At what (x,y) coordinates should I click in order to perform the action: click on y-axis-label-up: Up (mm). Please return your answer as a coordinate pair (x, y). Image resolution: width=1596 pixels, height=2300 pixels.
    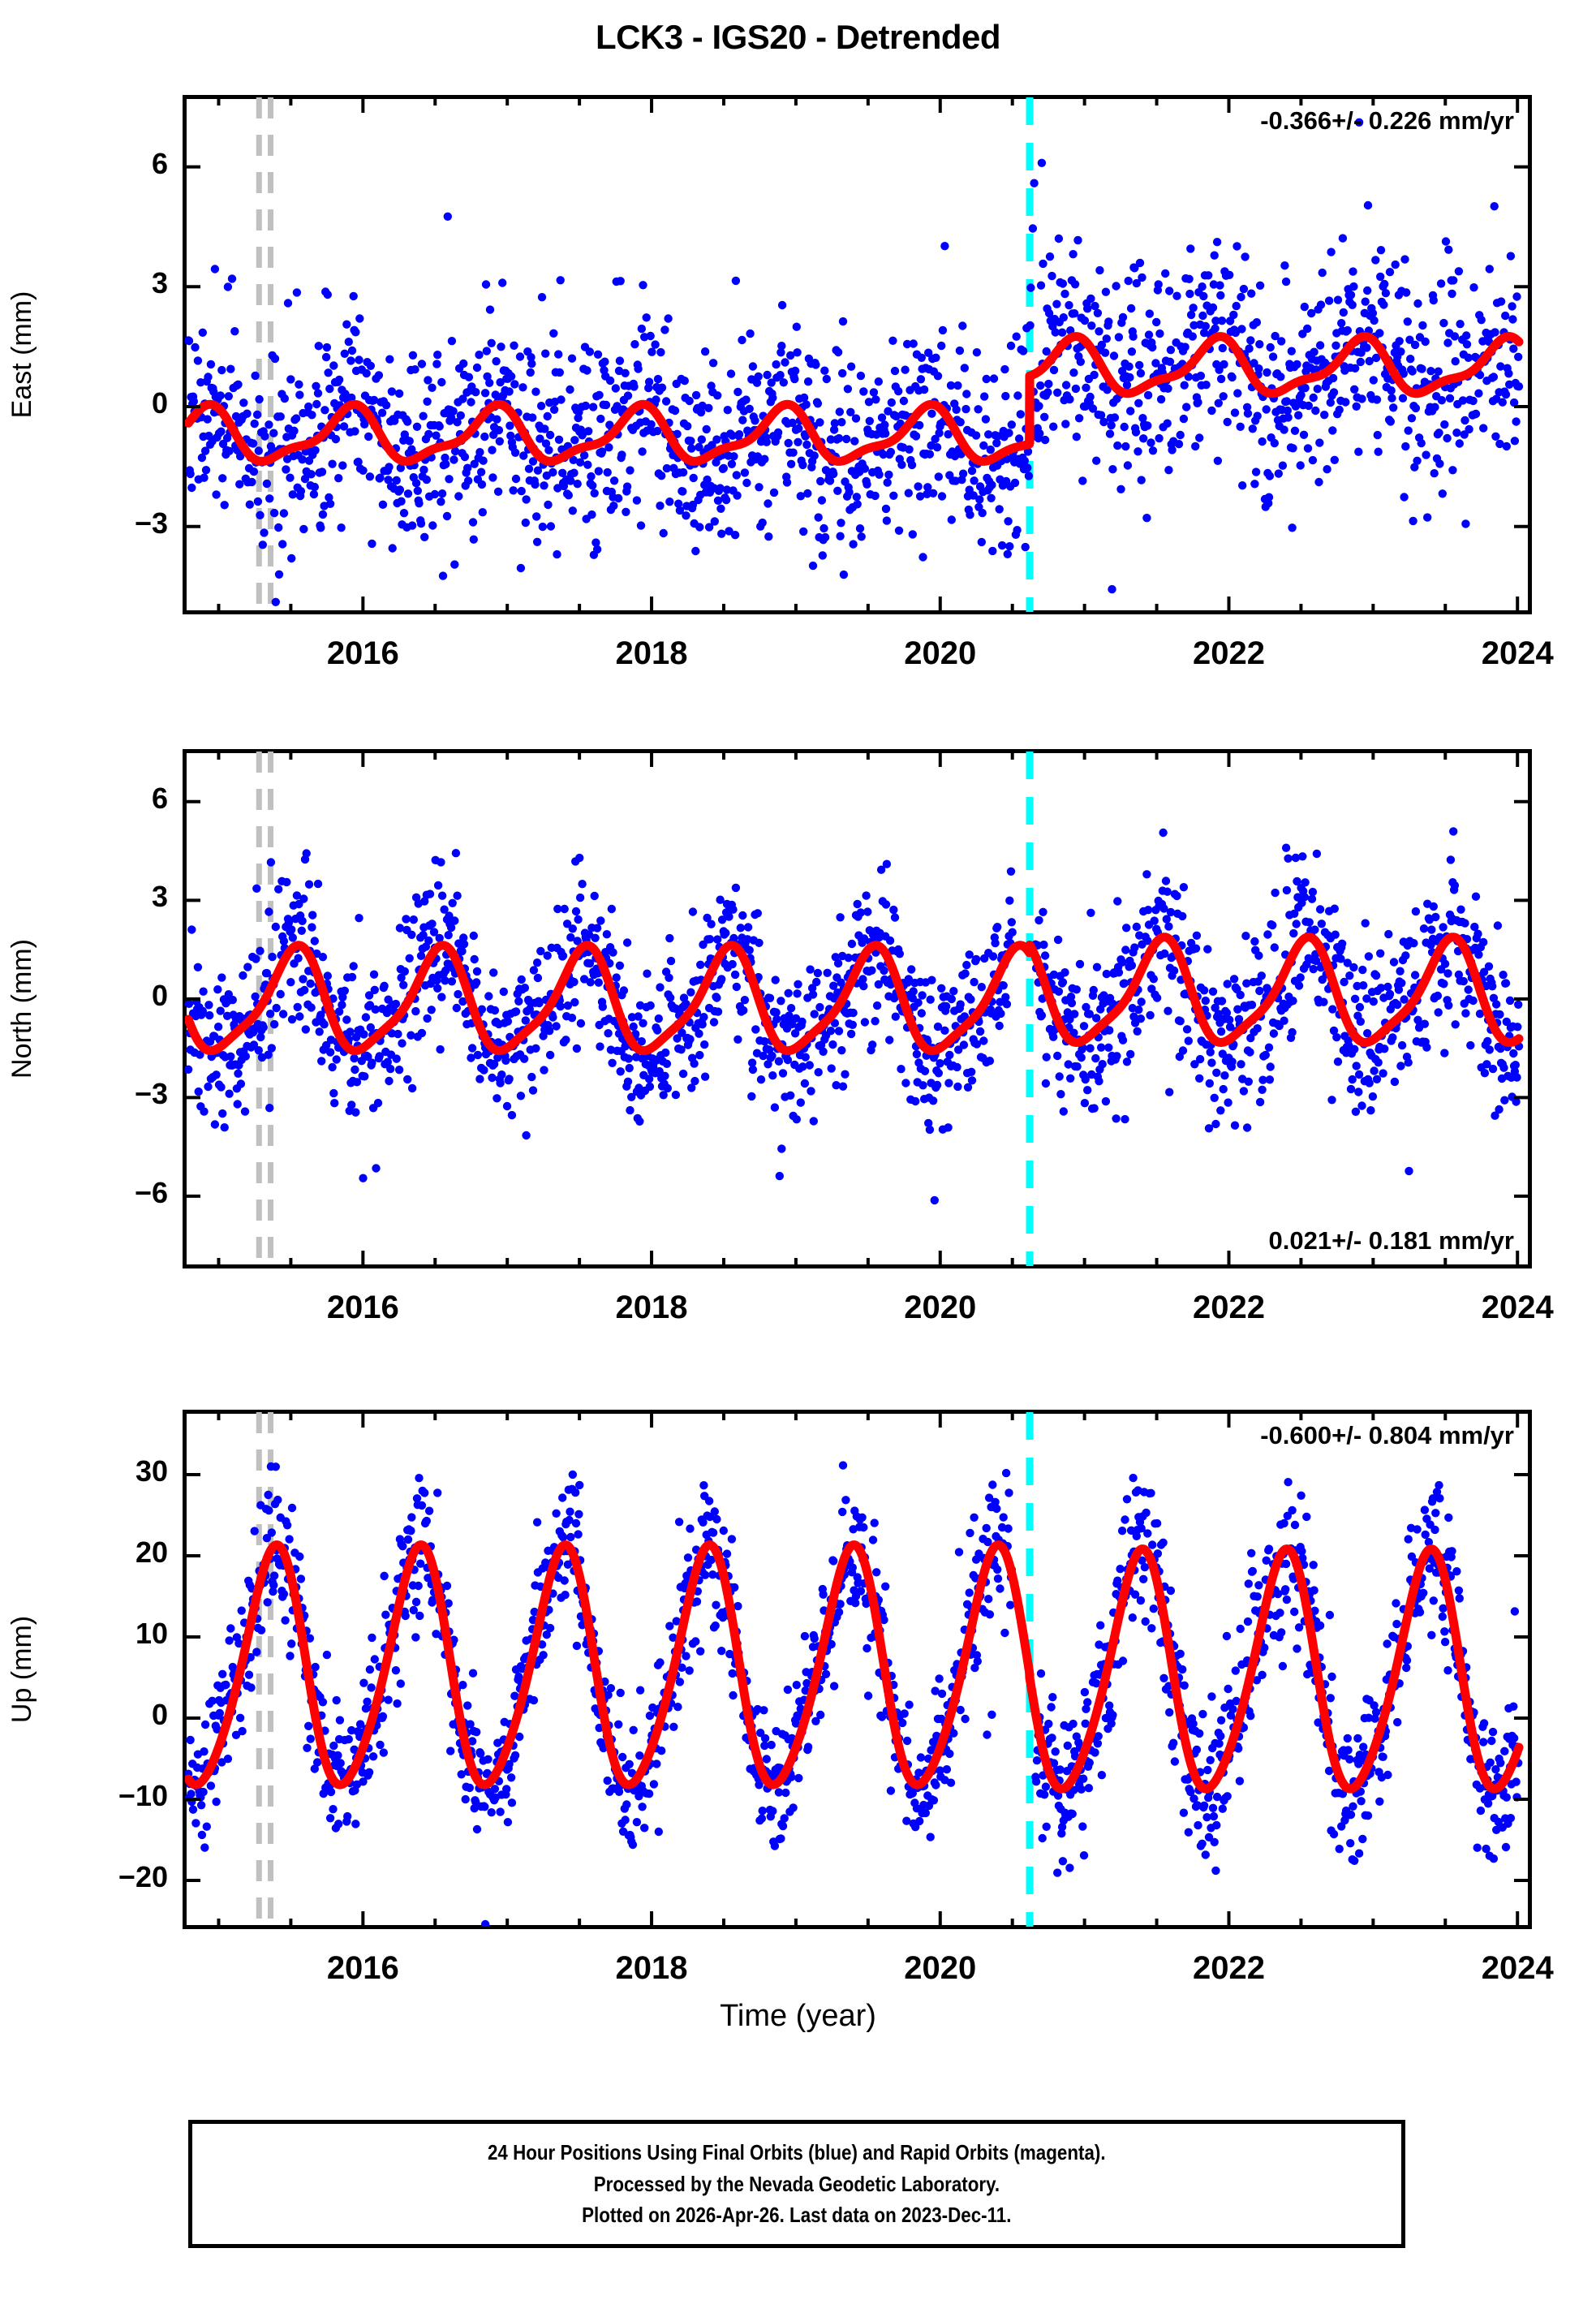
    Looking at the image, I should click on (21, 1669).